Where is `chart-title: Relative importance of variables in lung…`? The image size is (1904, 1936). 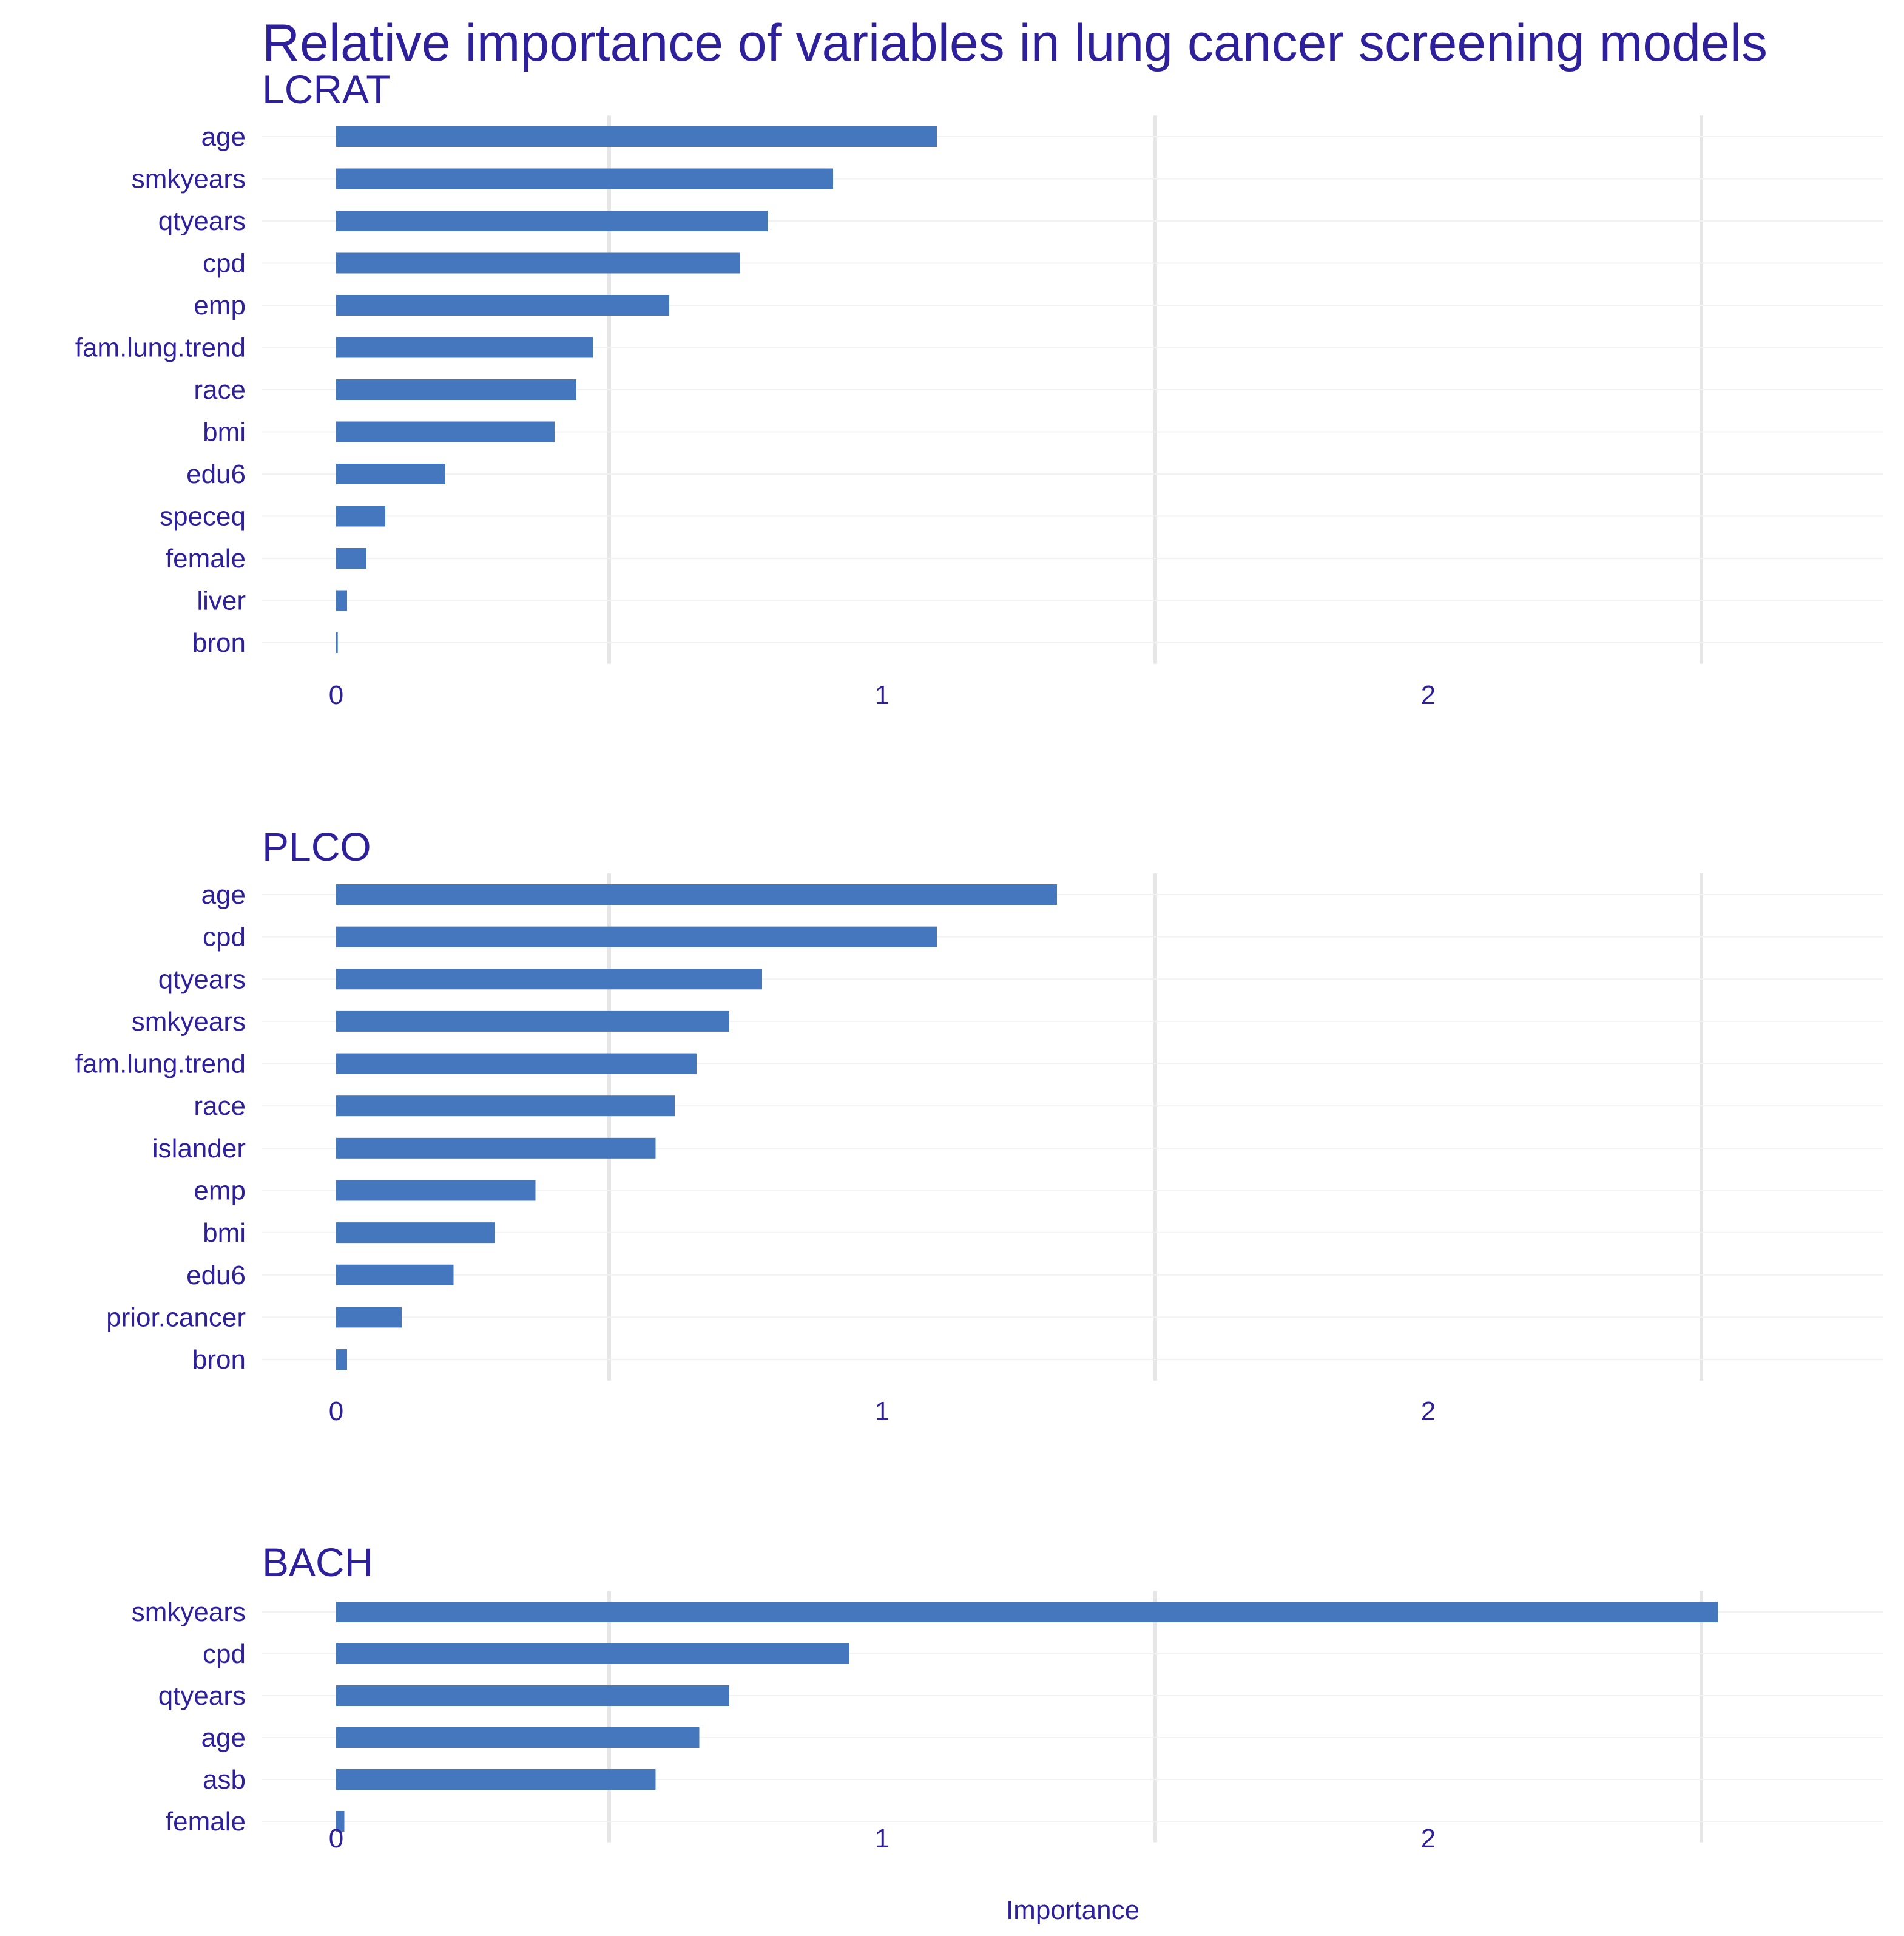 chart-title: Relative importance of variables in lung… is located at coordinates (1014, 43).